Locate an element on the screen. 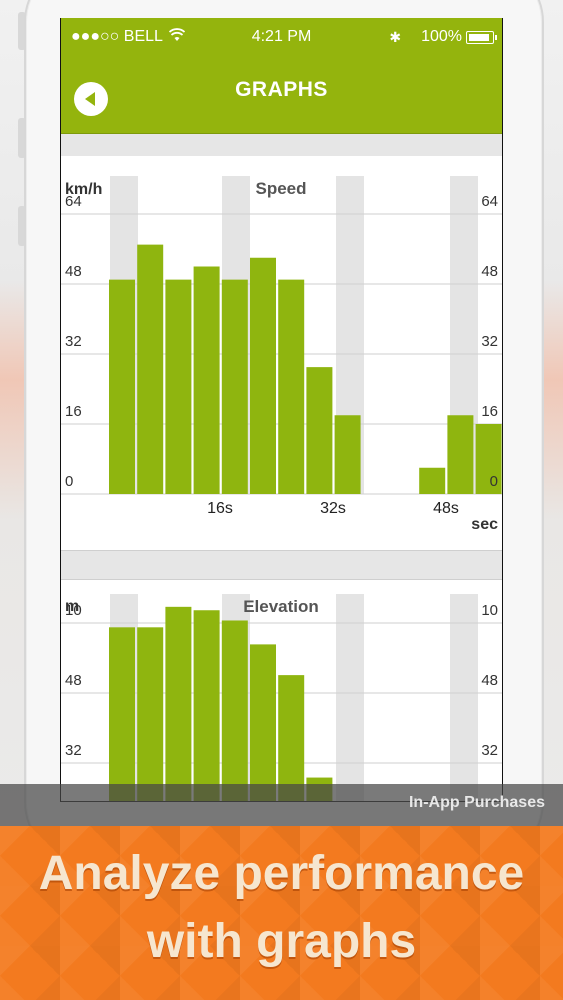 The image size is (563, 1000). chart-gap-top is located at coordinates (281, 145).